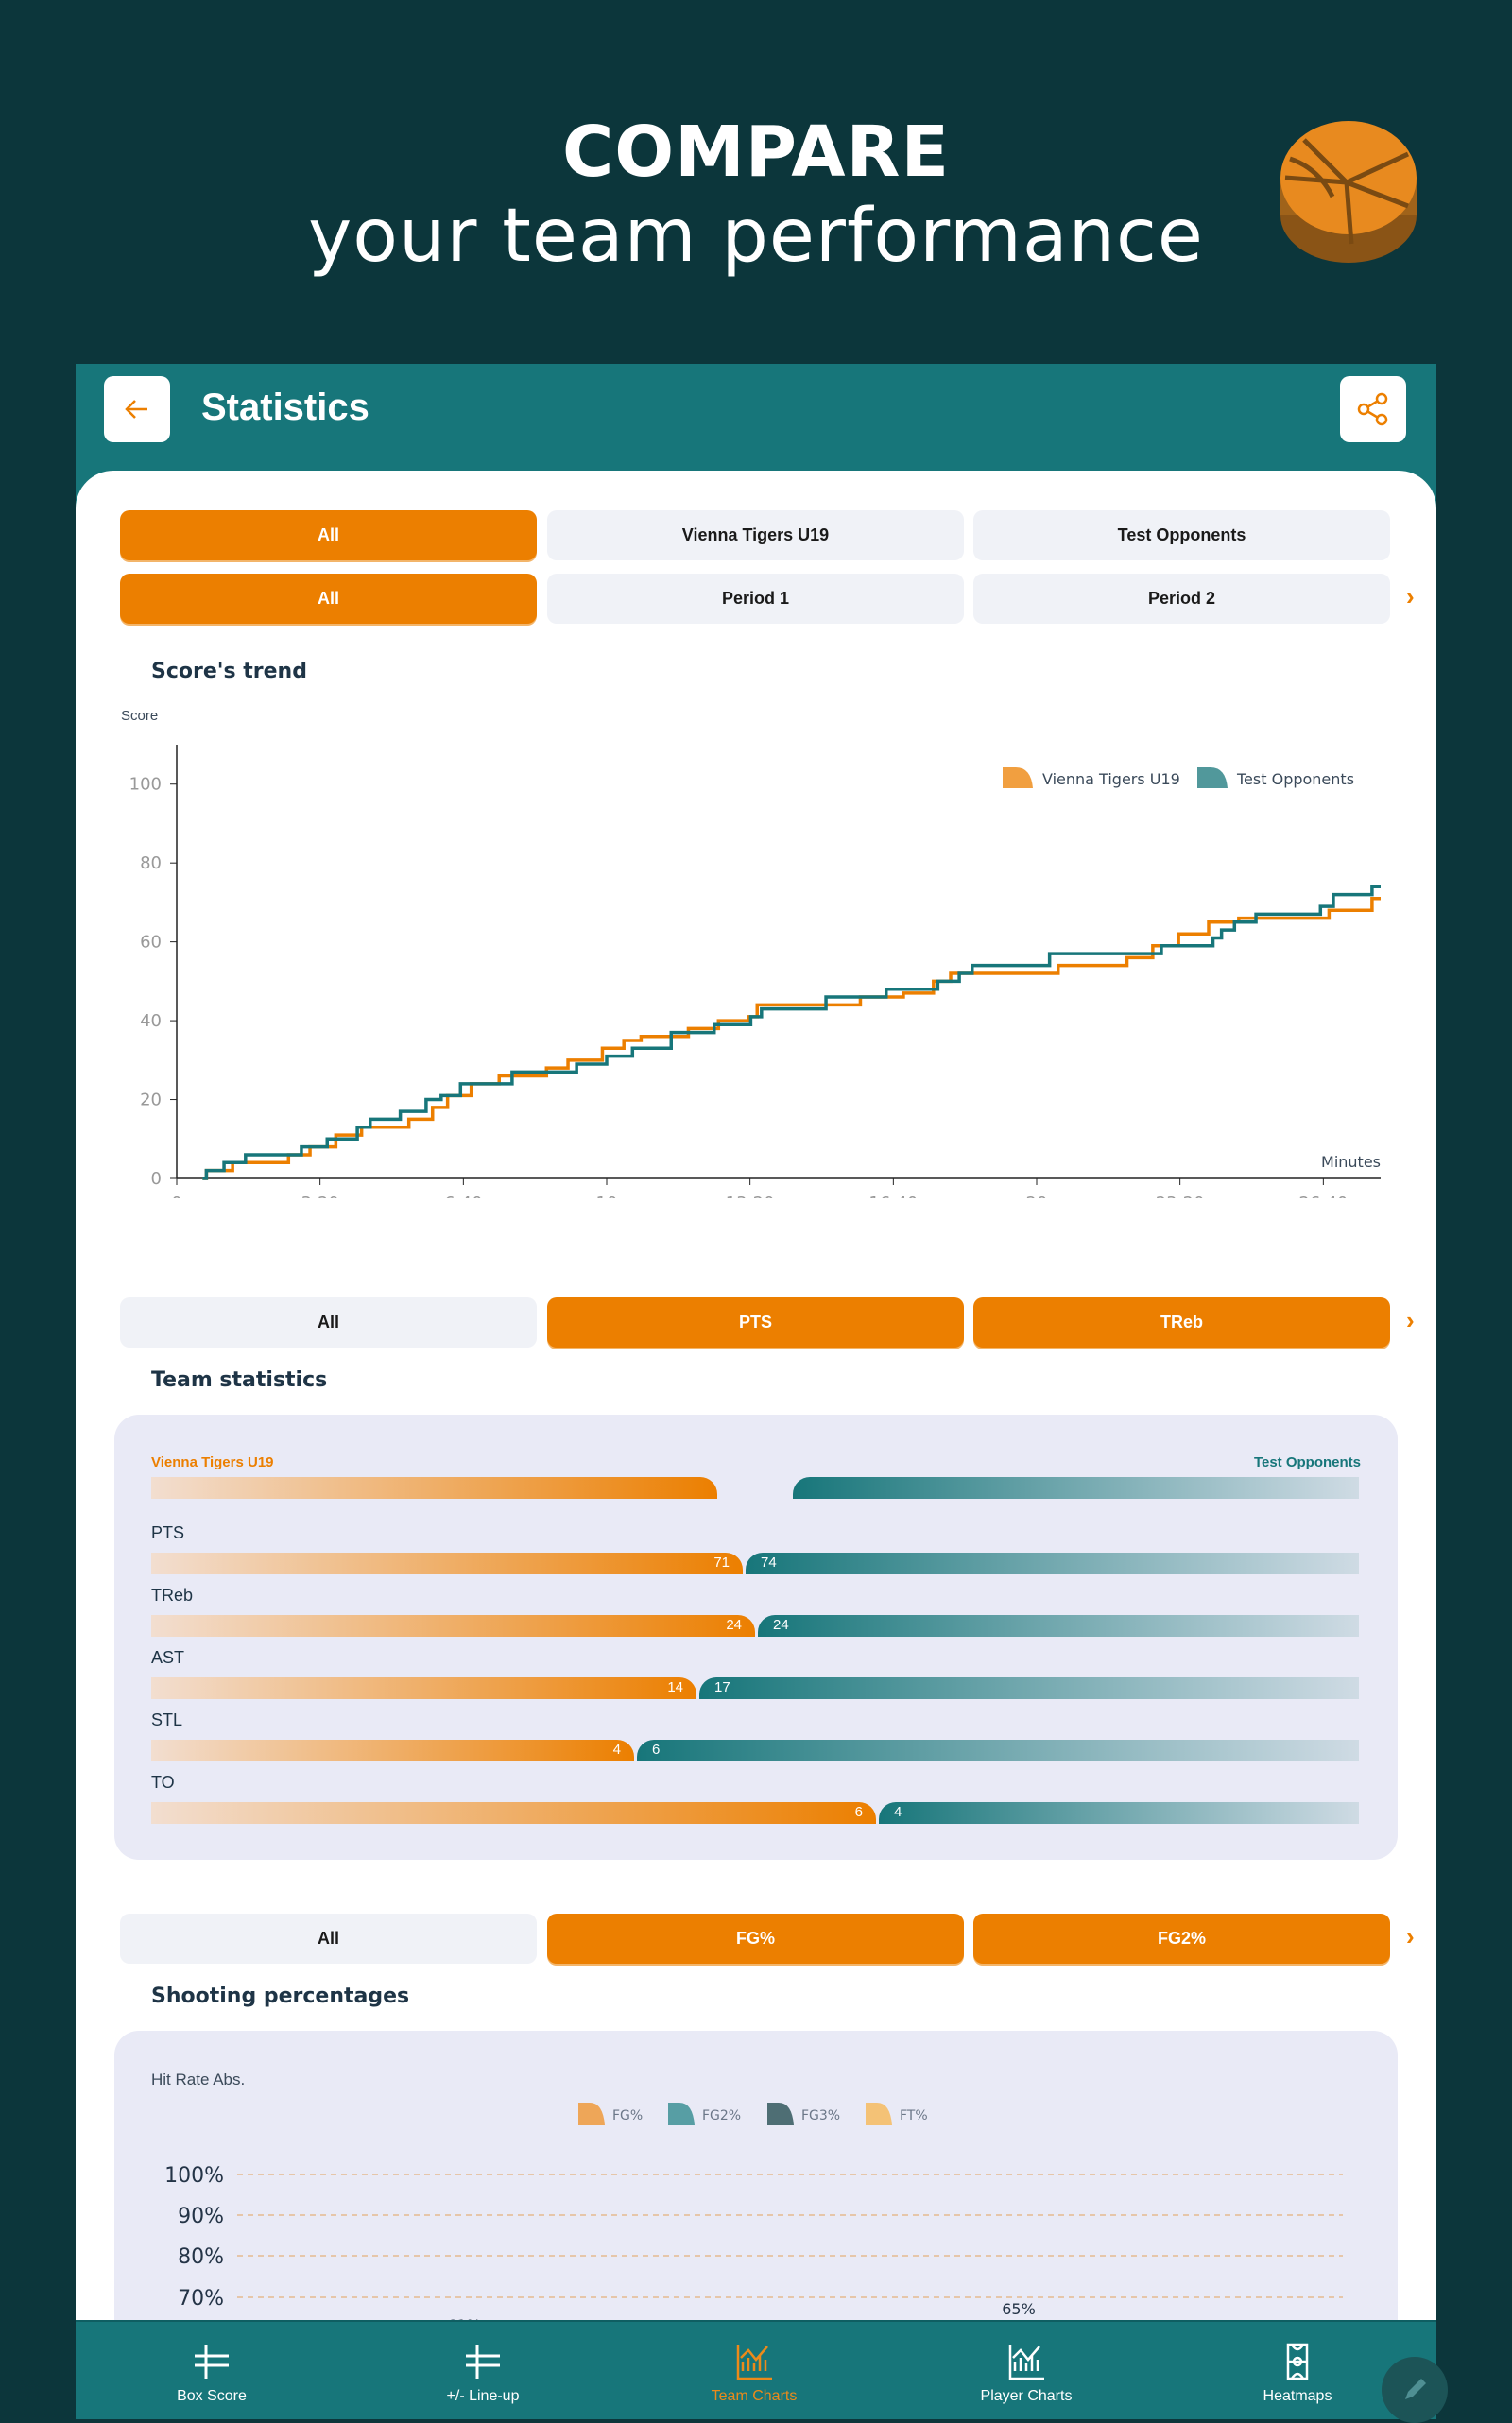 This screenshot has width=1512, height=2423. Describe the element at coordinates (1297, 2361) in the screenshot. I see `heatmaps-icon` at that location.